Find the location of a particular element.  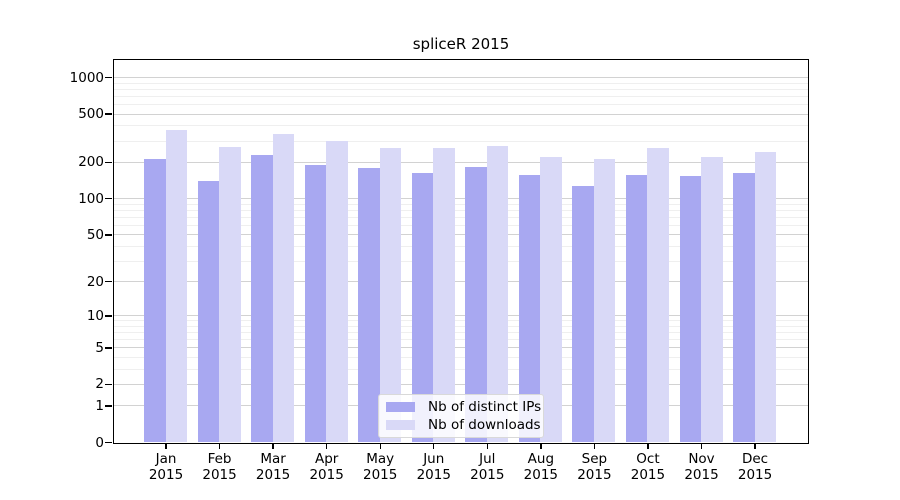

chart-title: spliceR 2015 is located at coordinates (461, 44).